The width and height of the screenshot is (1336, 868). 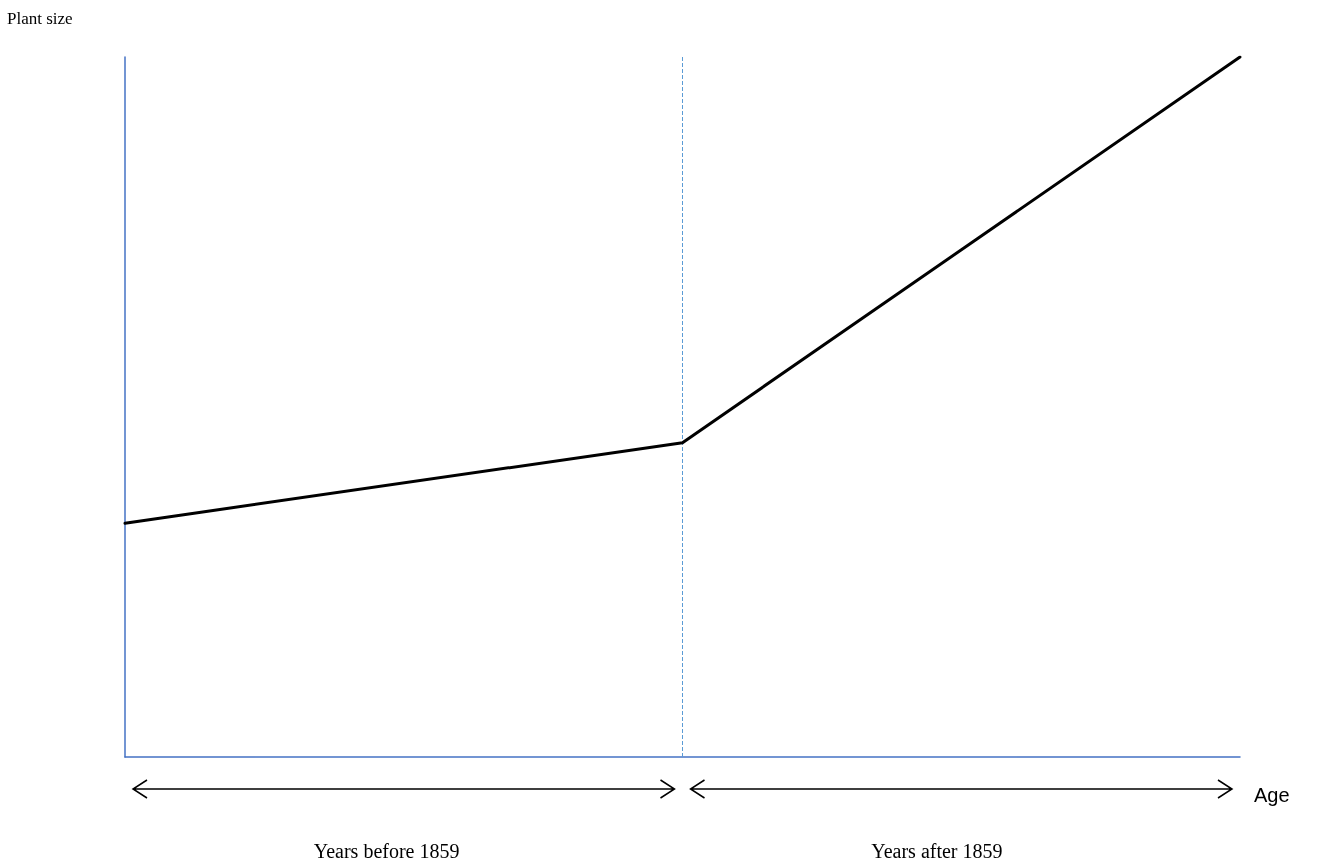 What do you see at coordinates (937, 851) in the screenshot?
I see `text: Years after 1859` at bounding box center [937, 851].